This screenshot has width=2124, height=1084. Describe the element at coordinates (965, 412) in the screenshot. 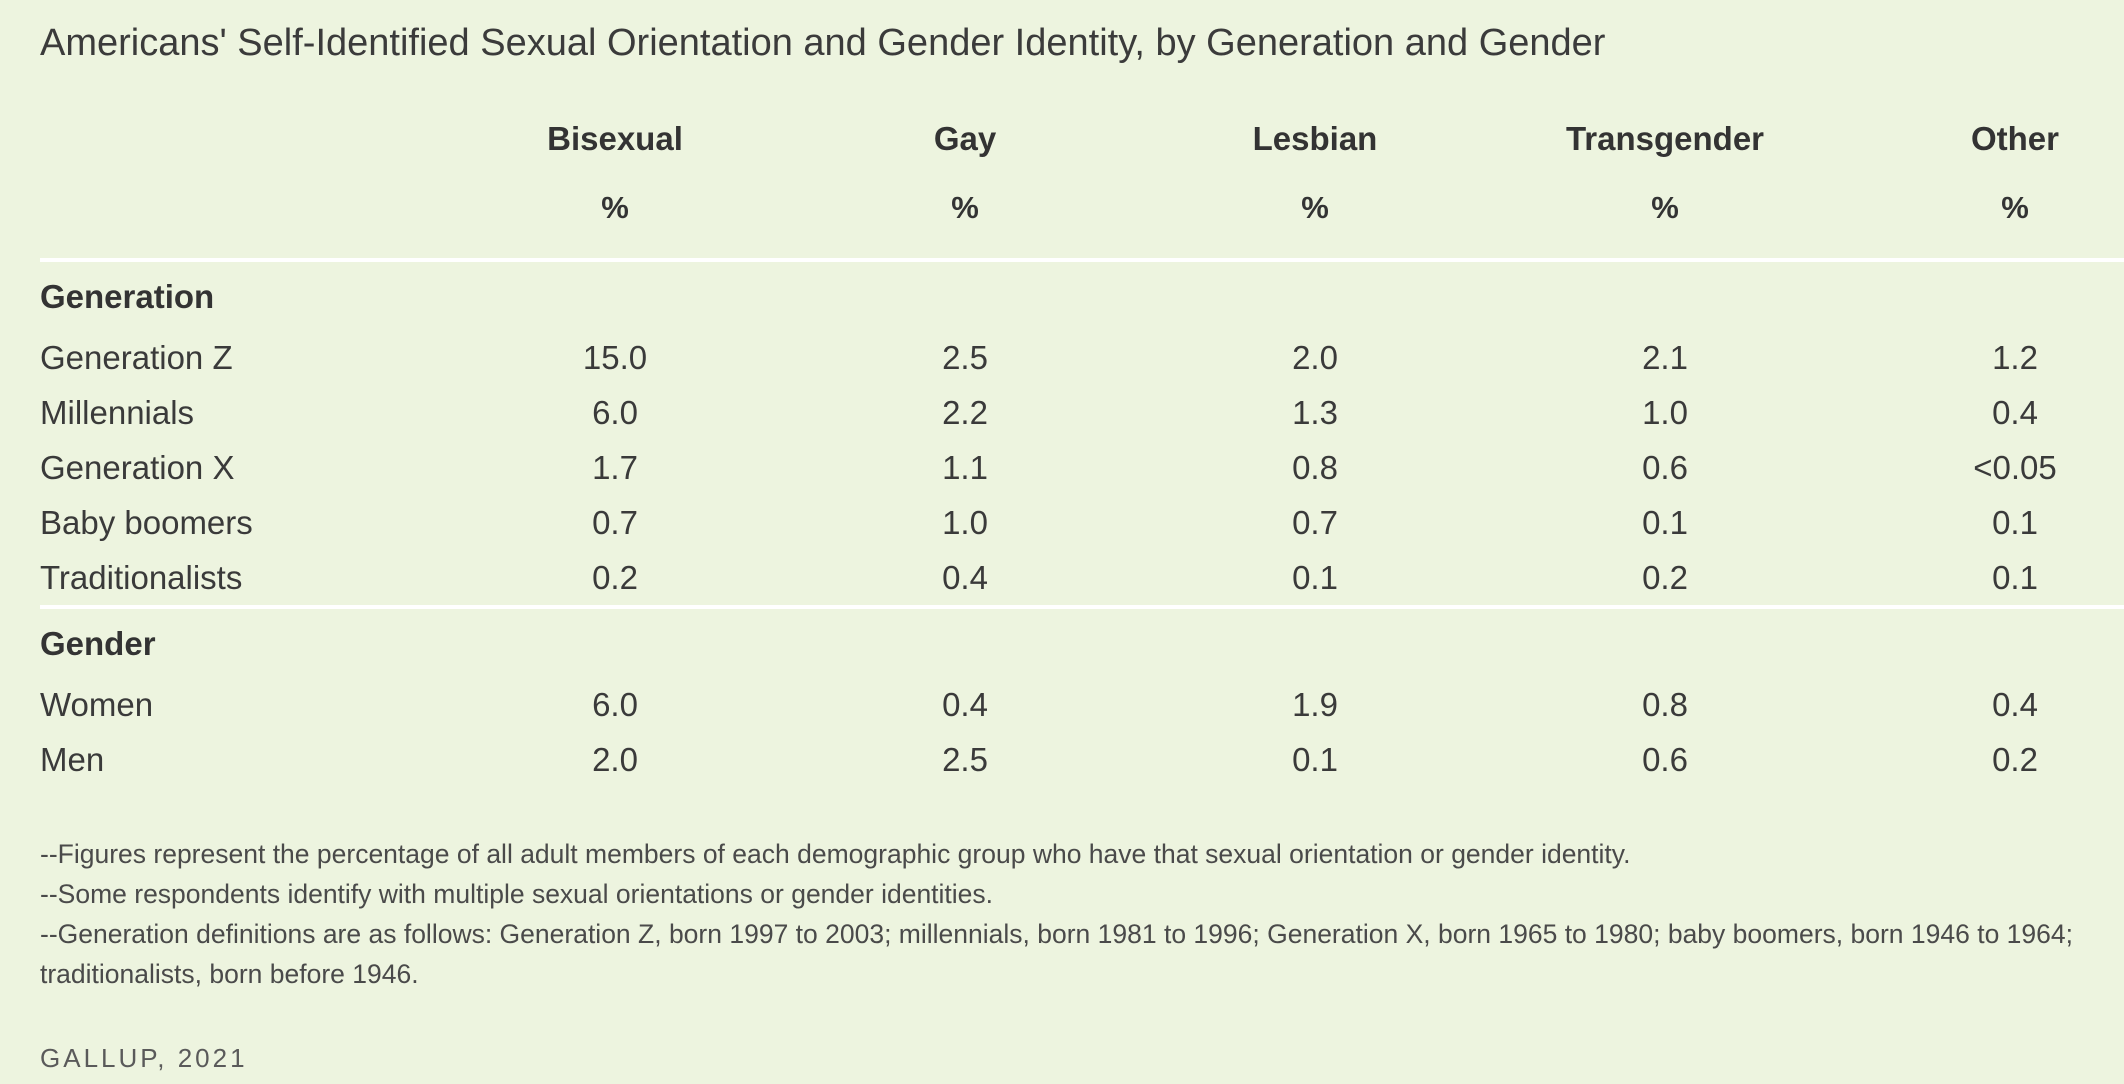

I see `table-cell: 2.2` at that location.